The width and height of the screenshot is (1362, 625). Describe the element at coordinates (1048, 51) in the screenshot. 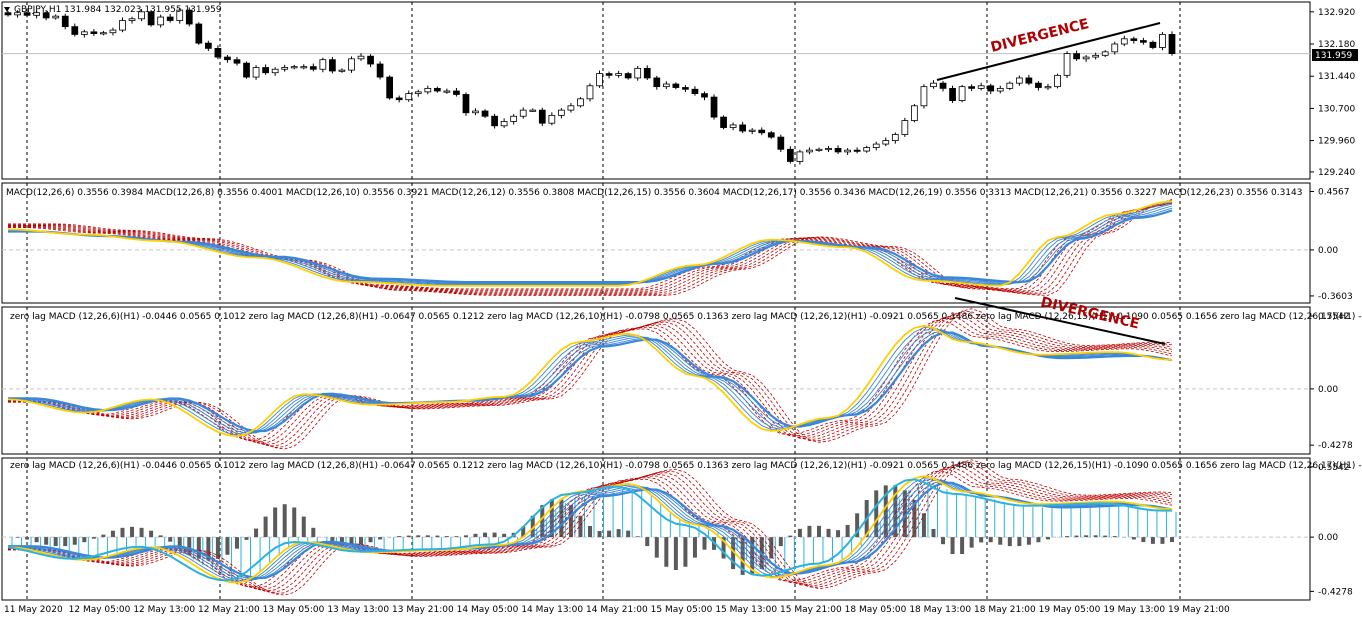

I see `price-divergence-line` at that location.